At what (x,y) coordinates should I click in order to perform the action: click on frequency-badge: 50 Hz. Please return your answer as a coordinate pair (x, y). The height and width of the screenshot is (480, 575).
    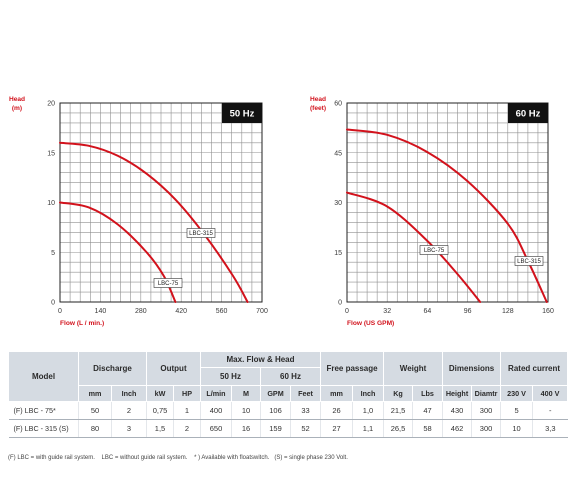
    Looking at the image, I should click on (242, 113).